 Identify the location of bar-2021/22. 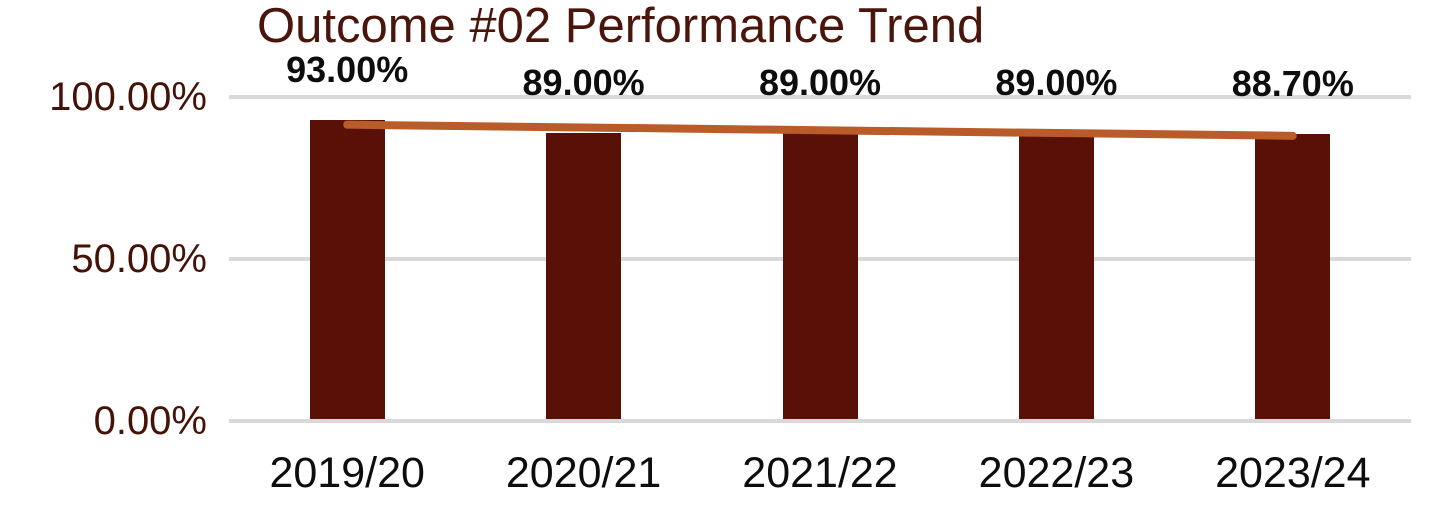
(820, 275).